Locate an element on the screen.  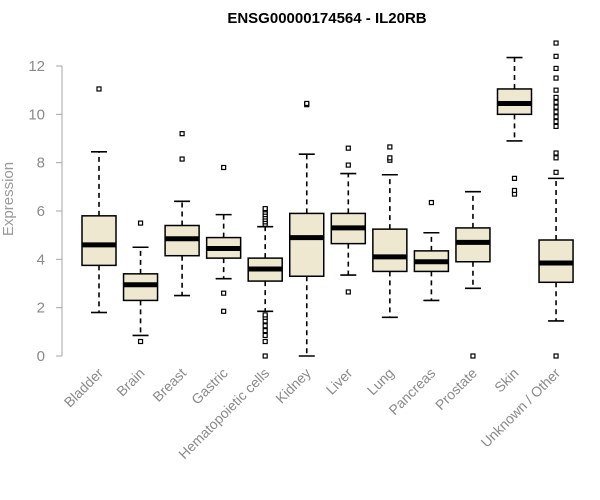
y-tick-label: 0 is located at coordinates (41, 356).